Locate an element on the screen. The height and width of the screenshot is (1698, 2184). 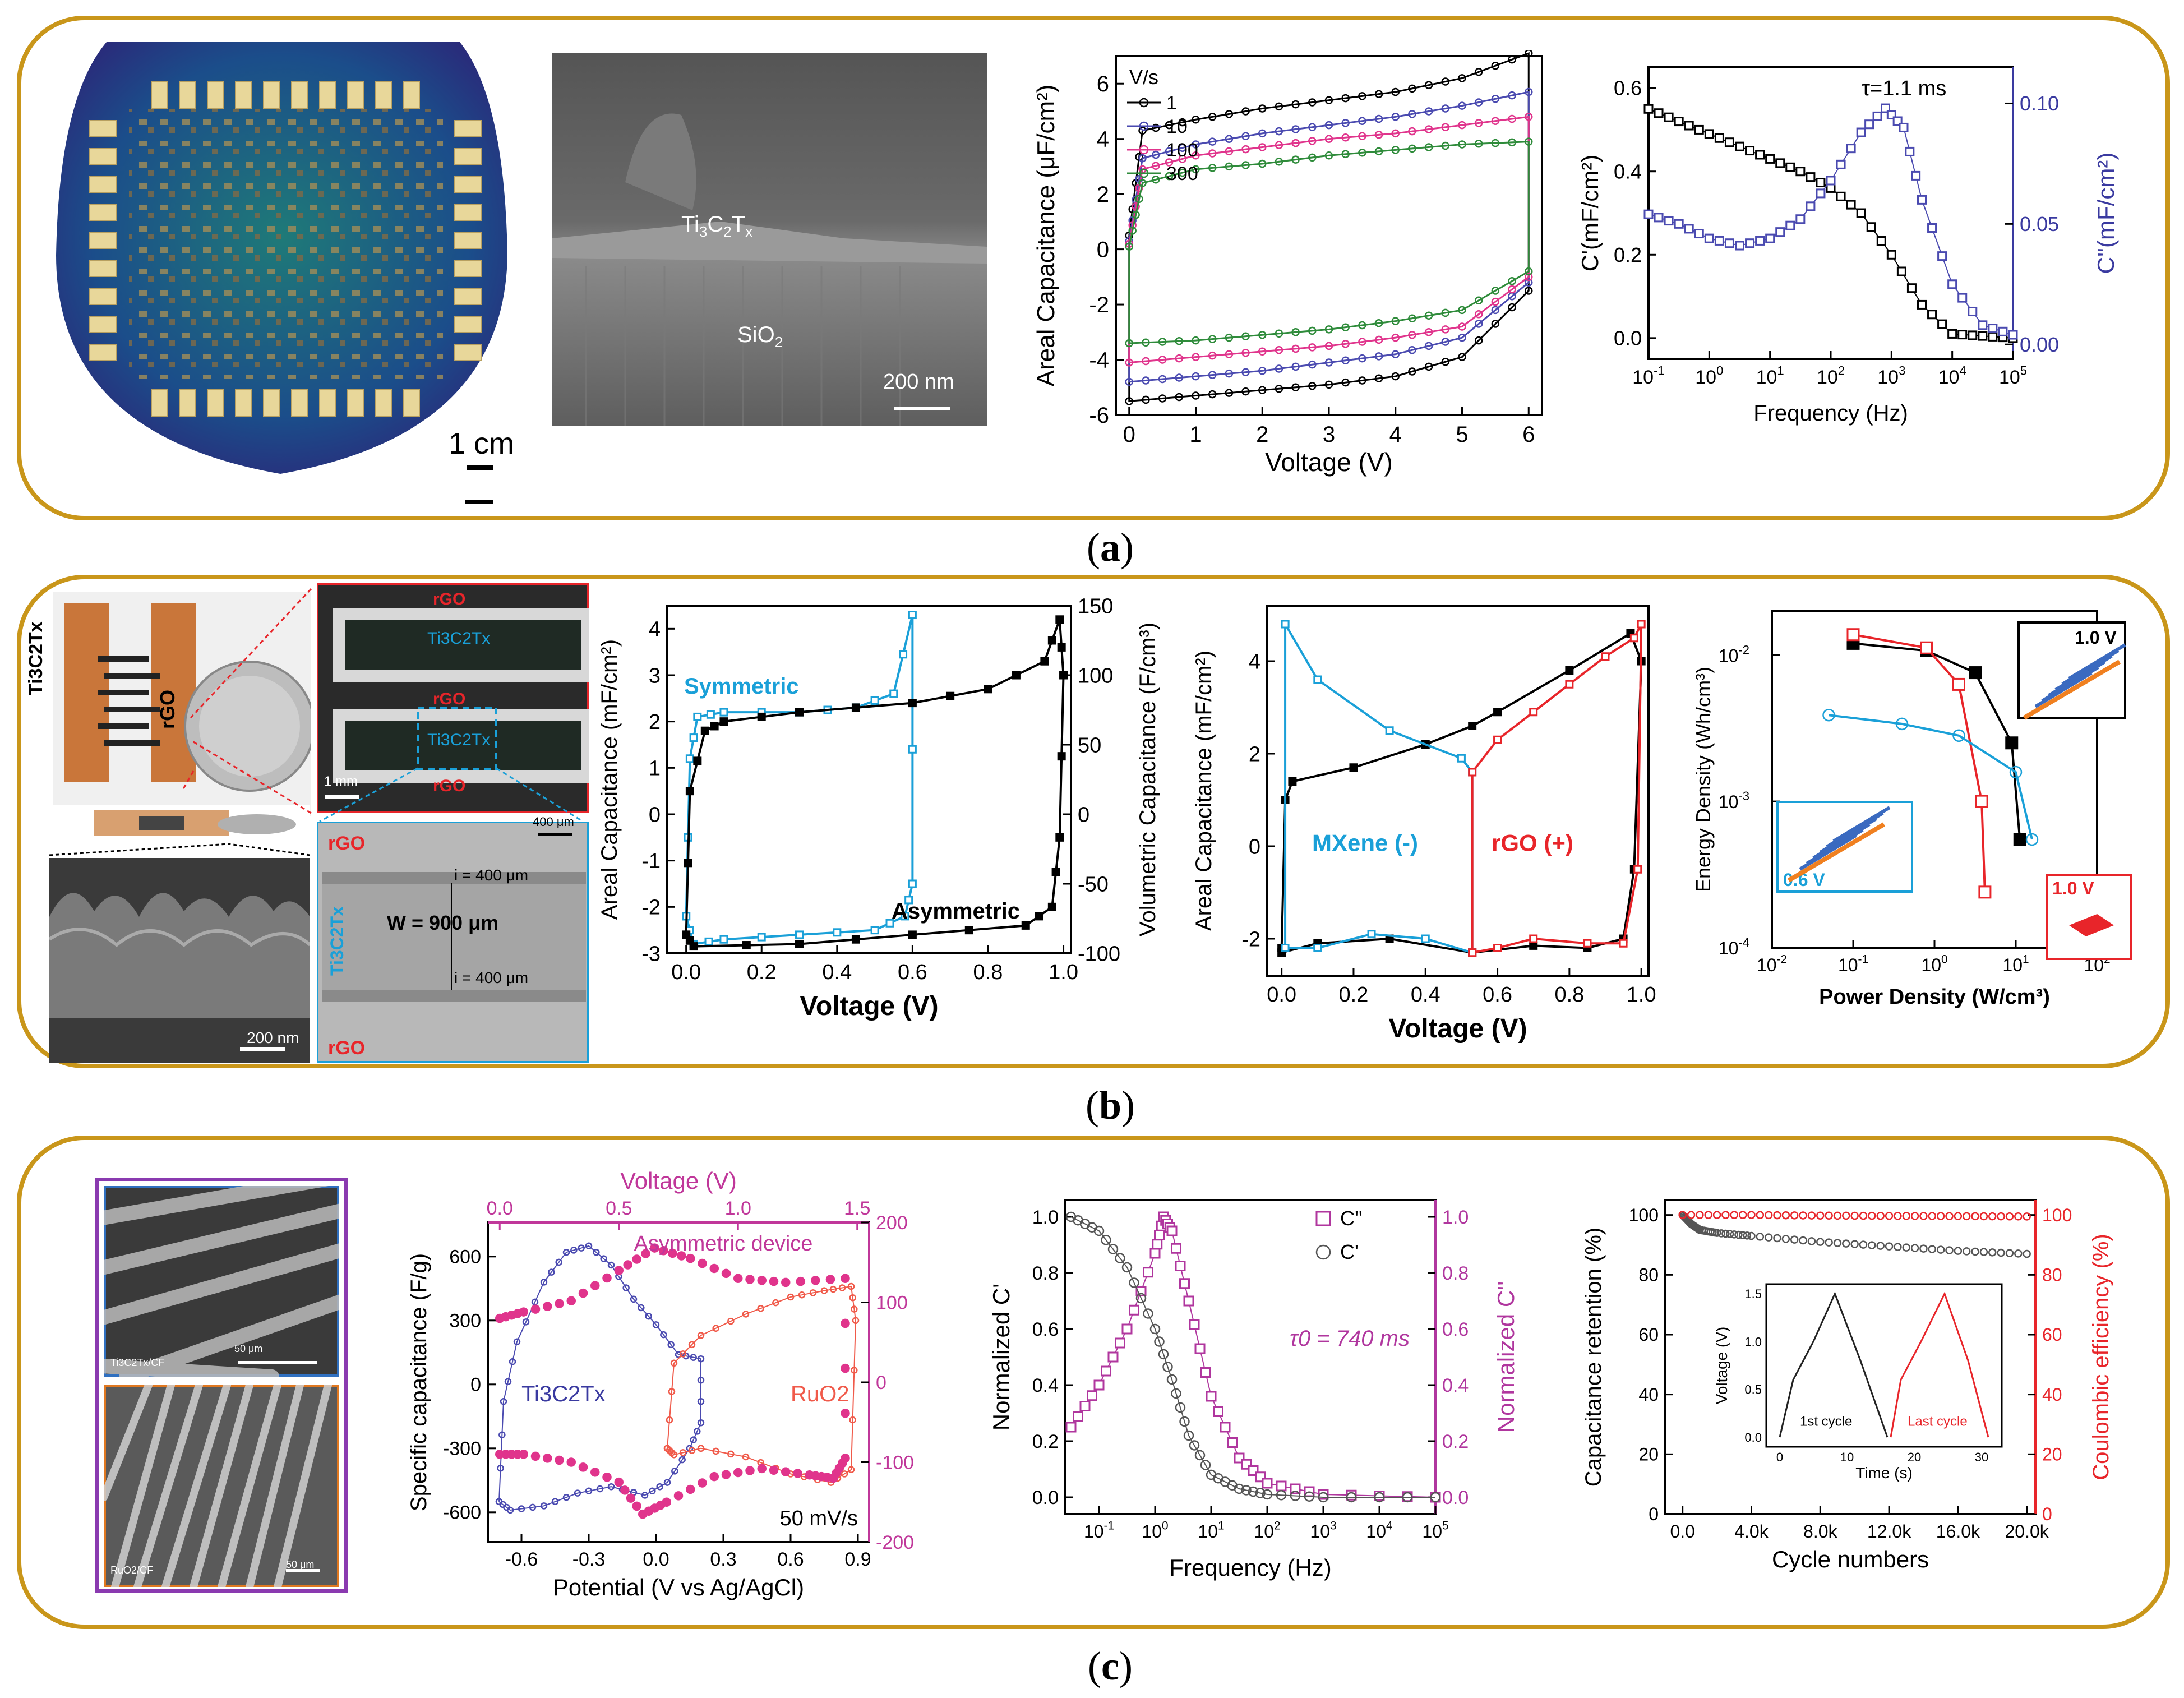
x-tick-label: 10² is located at coordinates (1267, 1531).